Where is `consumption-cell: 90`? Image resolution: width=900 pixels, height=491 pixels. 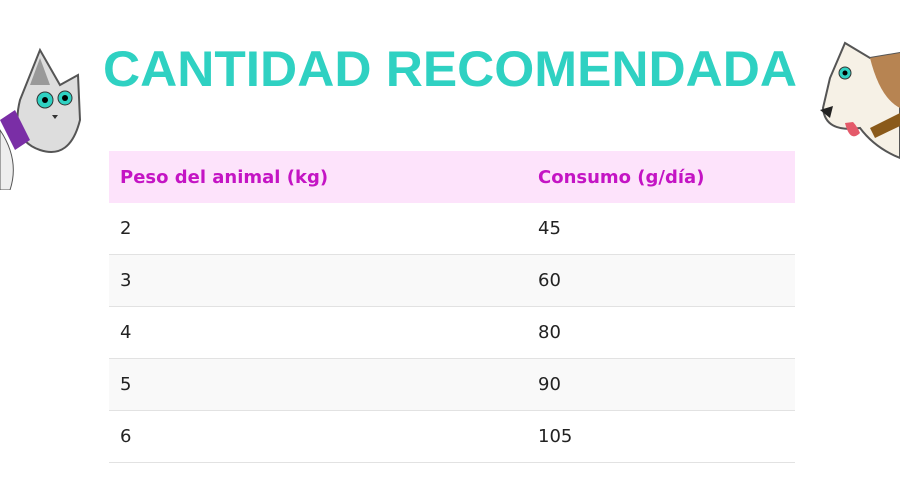 consumption-cell: 90 is located at coordinates (661, 384).